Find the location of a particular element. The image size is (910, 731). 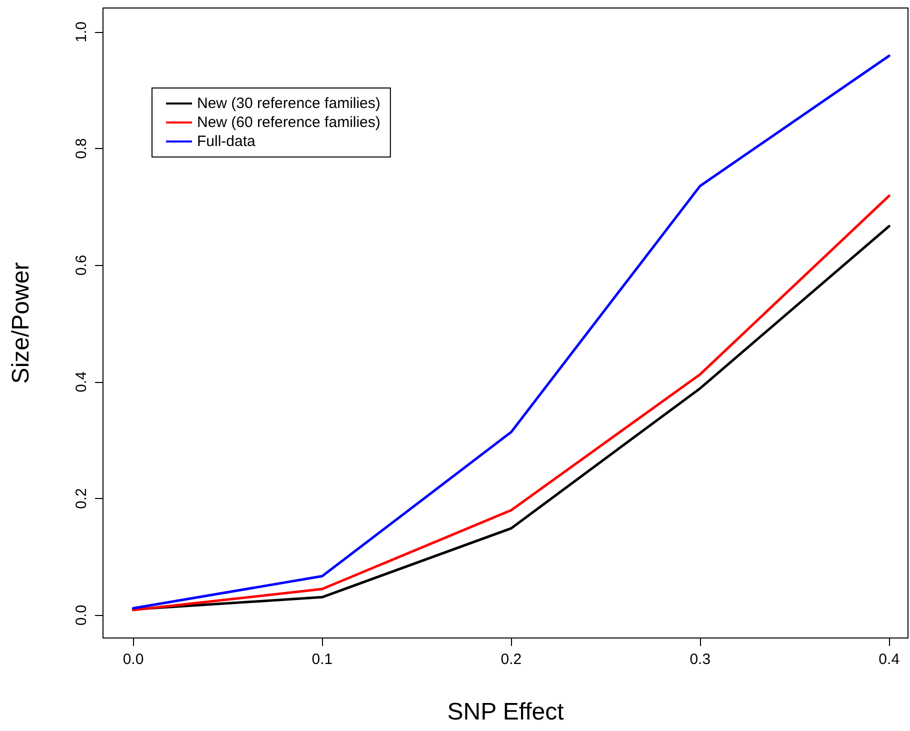

x-axis-title: SNP Effect is located at coordinates (505, 712).